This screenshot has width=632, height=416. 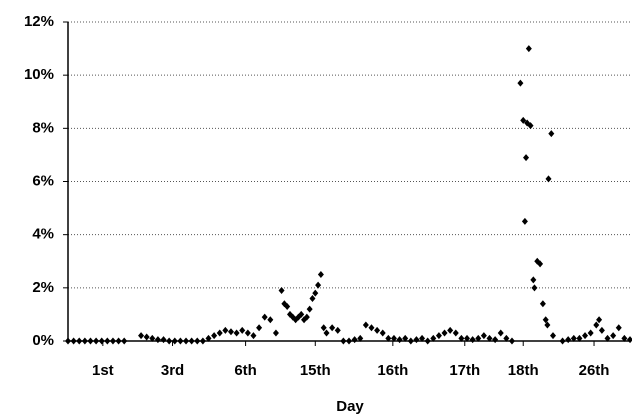 What do you see at coordinates (594, 370) in the screenshot?
I see `x-tick-label: 26th` at bounding box center [594, 370].